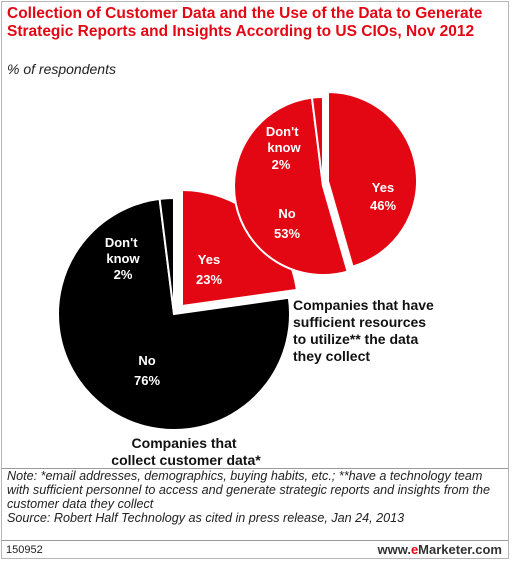 This screenshot has width=512, height=562. I want to click on right-yes-label: Yes, so click(383, 187).